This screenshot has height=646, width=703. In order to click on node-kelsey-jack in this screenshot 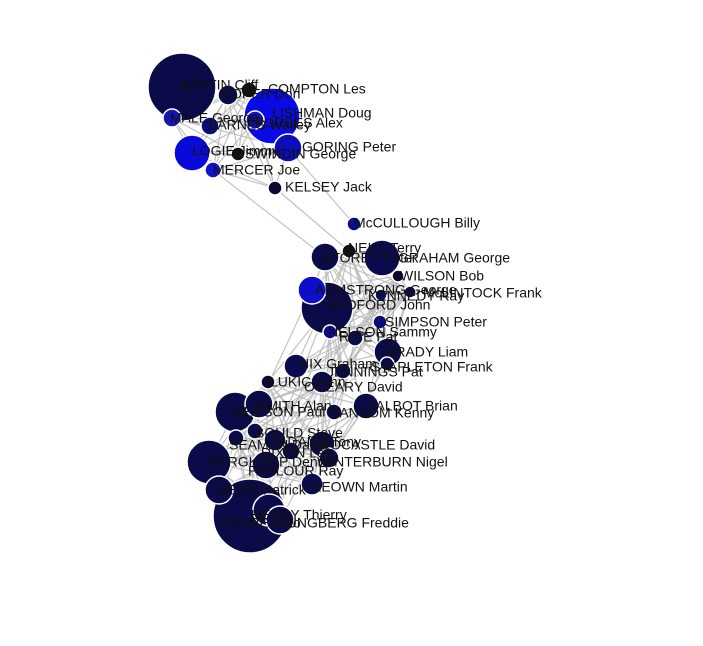, I will do `click(275, 188)`.